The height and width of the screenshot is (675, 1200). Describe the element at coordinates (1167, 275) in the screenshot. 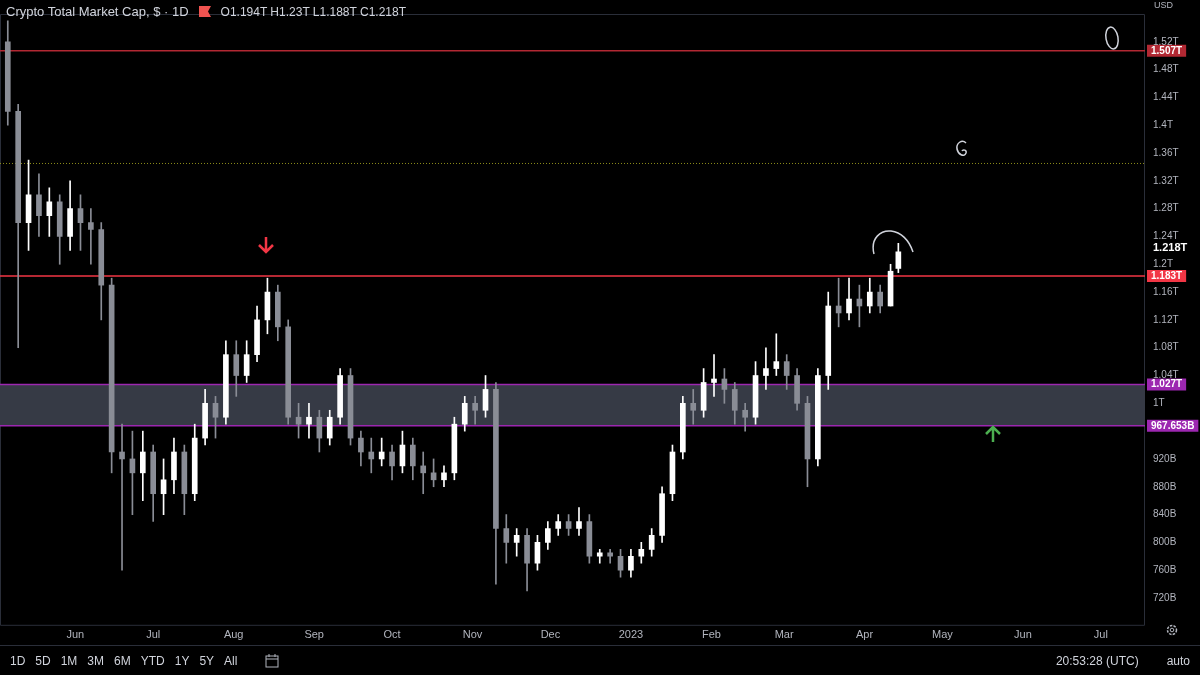

I see `ref-line-label: 1.183T` at that location.